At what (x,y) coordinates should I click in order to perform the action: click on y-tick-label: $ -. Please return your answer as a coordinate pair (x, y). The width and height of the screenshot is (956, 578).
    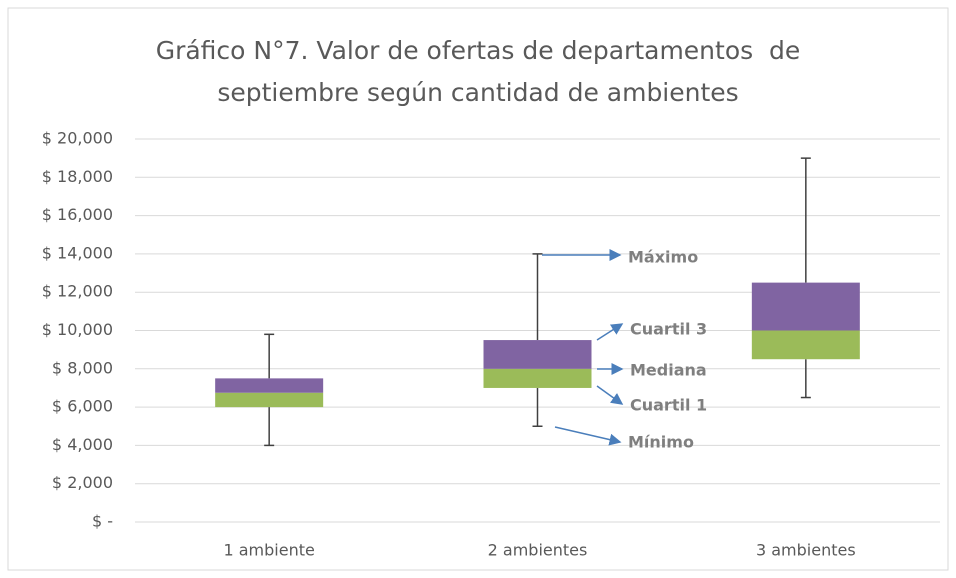
    Looking at the image, I should click on (102, 521).